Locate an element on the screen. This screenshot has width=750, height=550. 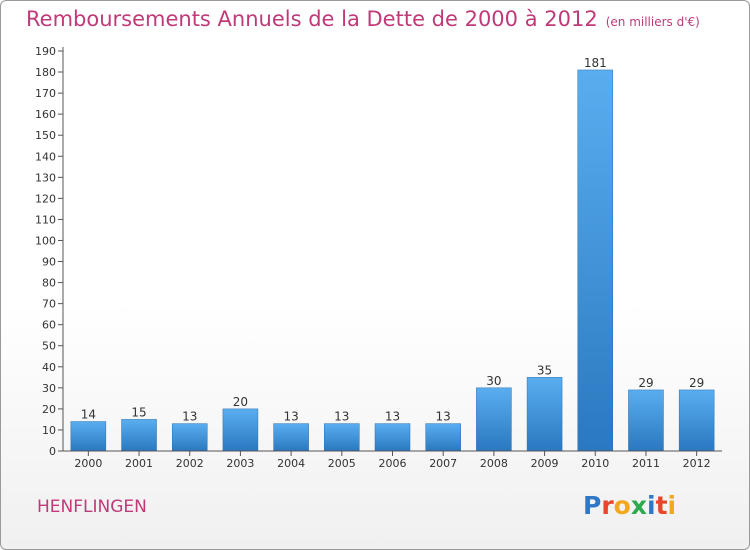
y-tick-label: 60 is located at coordinates (49, 325).